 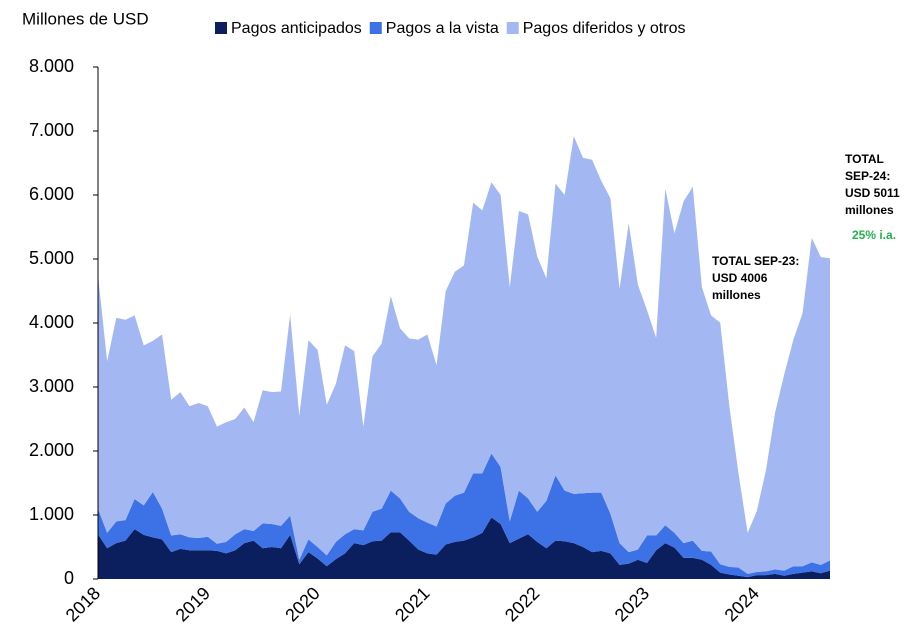 I want to click on annotation: SEP-24:, so click(x=867, y=176).